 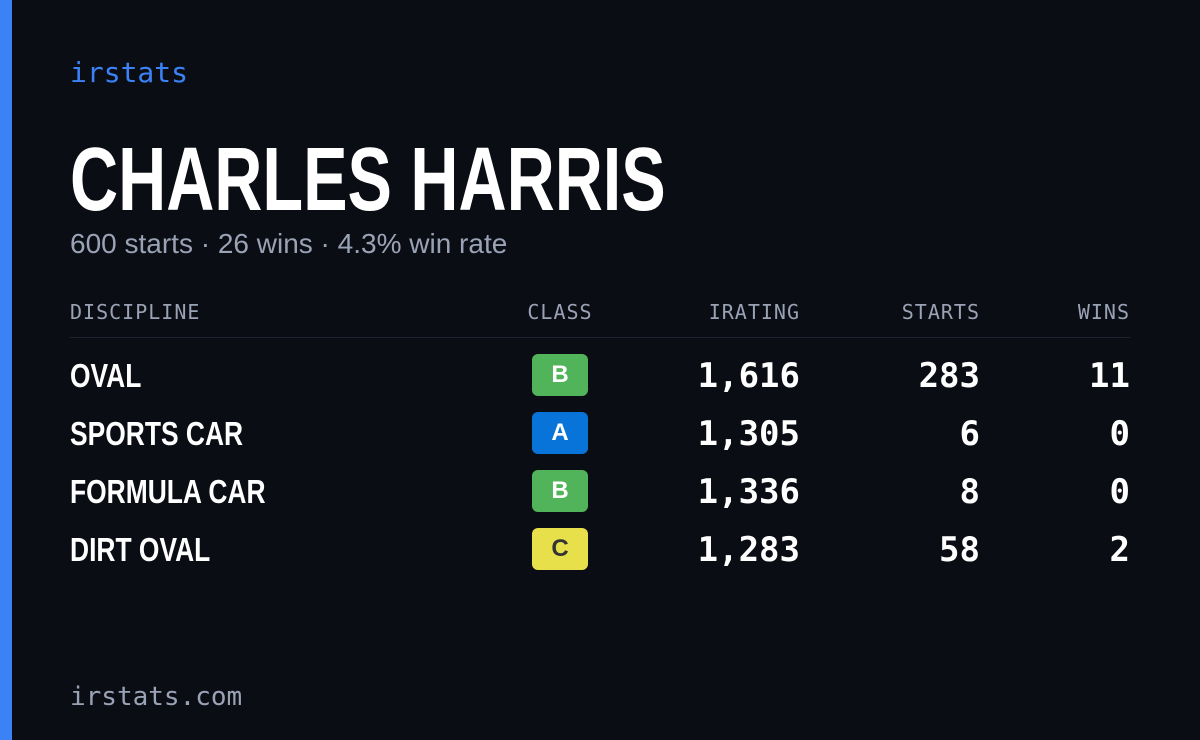 I want to click on discipline-cell: OVAL, so click(x=114, y=376).